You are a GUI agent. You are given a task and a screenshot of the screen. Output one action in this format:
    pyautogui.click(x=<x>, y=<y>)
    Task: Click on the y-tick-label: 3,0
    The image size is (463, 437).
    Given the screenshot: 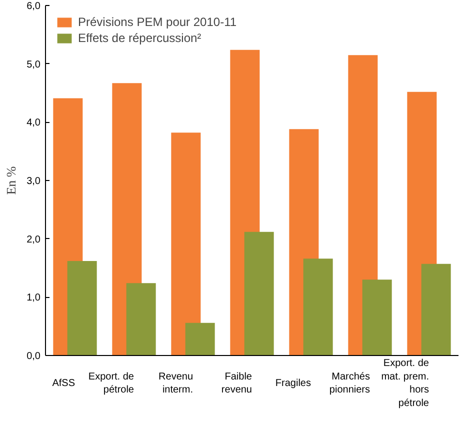 What is the action you would take?
    pyautogui.click(x=33, y=181)
    